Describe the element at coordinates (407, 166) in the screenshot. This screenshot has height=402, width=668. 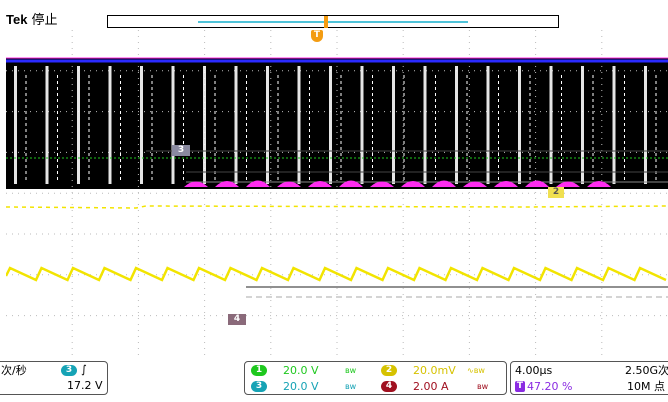
I see `ch3-trace` at that location.